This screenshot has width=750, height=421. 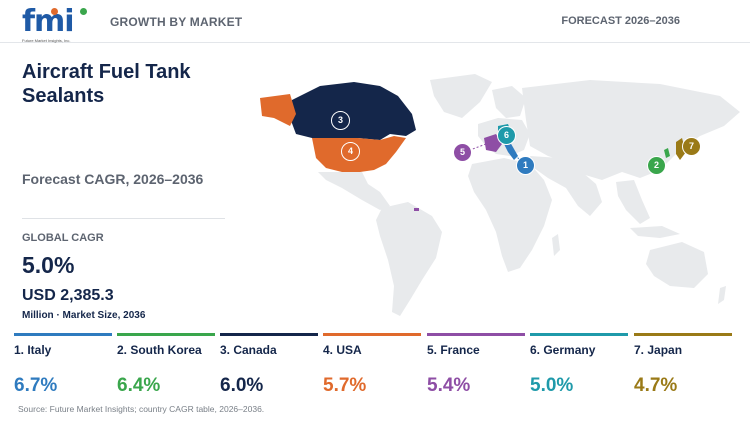 What do you see at coordinates (658, 350) in the screenshot?
I see `country-name: 7. Japan` at bounding box center [658, 350].